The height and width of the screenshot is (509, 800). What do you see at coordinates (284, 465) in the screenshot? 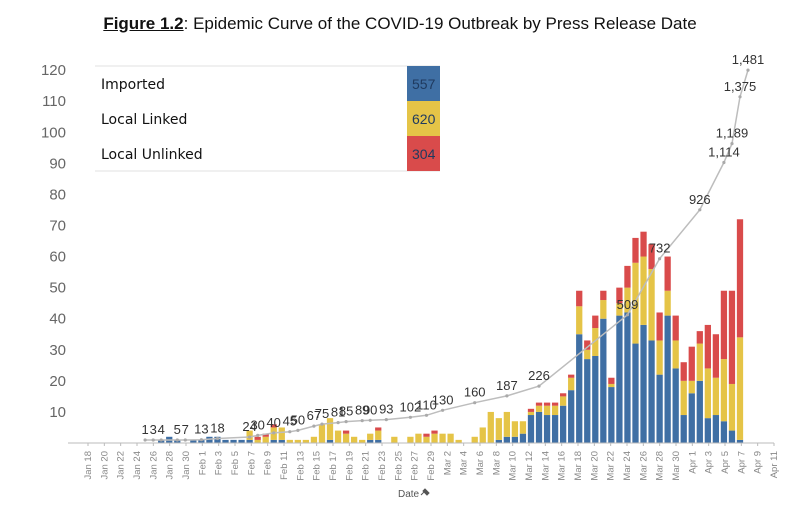
I see `x-tick-label: Feb 11` at bounding box center [284, 465].